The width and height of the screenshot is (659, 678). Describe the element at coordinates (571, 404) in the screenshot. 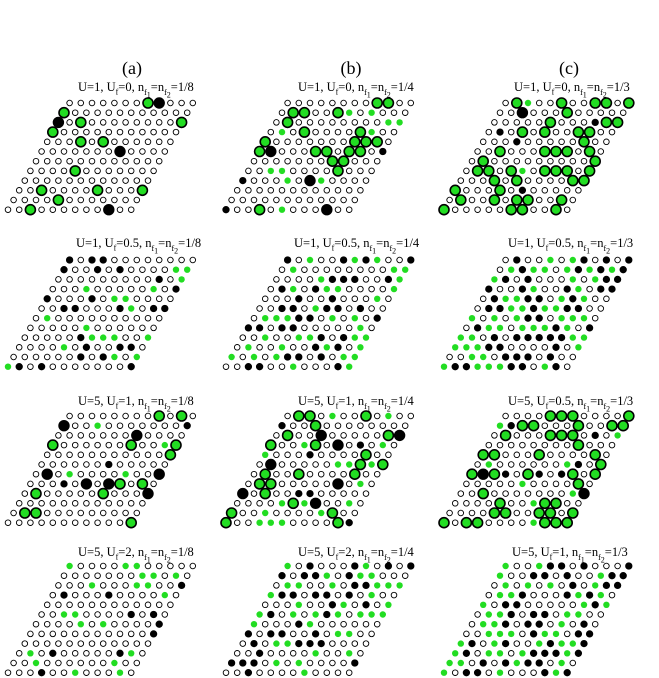

I see `panel-title: U=5, Uf=0.5, nf1=nf2=1/3` at that location.